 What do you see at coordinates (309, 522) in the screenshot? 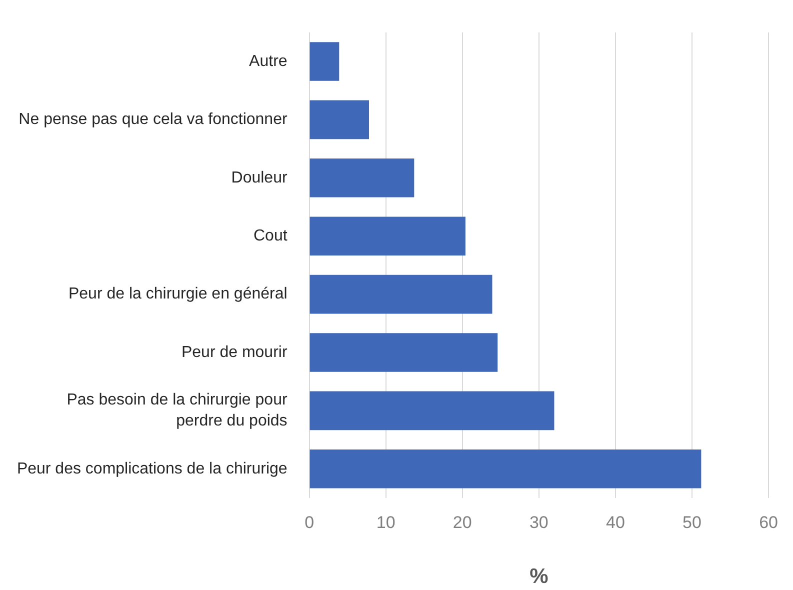
I see `x-tick-label: 0` at bounding box center [309, 522].